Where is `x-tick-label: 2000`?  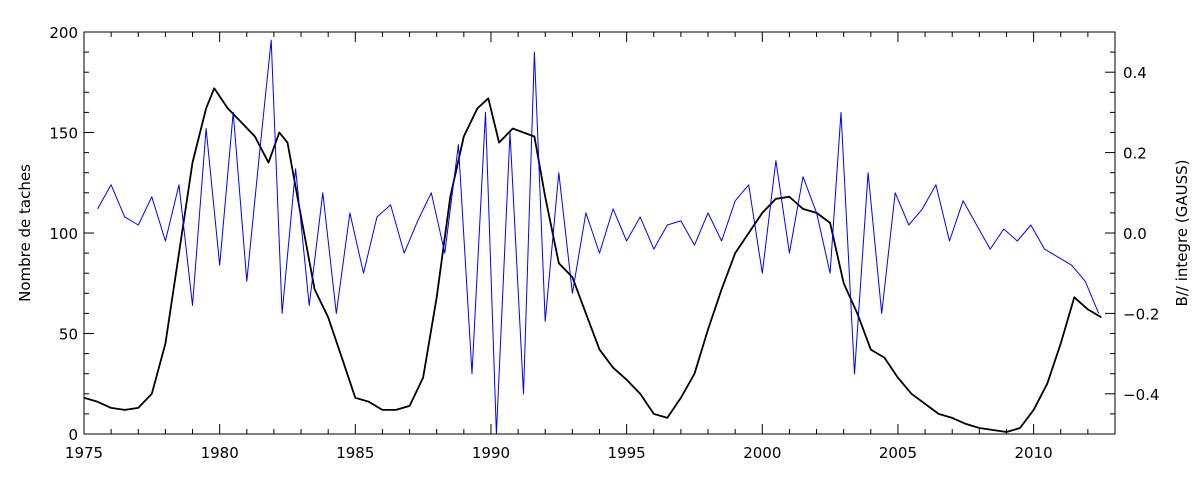
x-tick-label: 2000 is located at coordinates (762, 453).